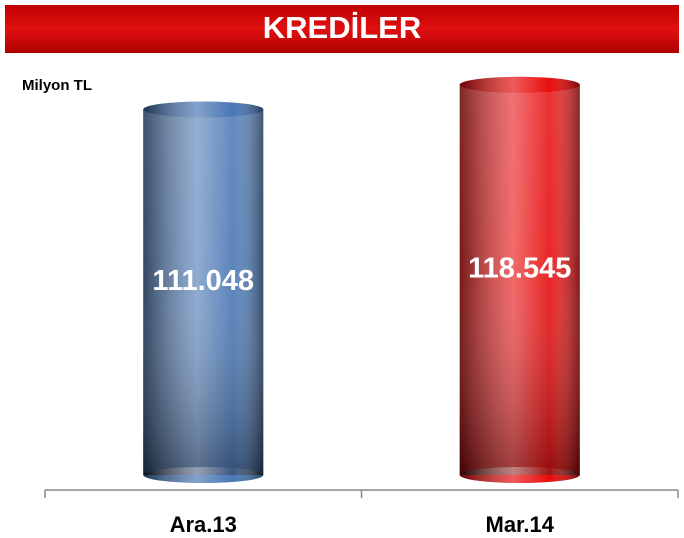  I want to click on value-label: 118.545, so click(519, 269).